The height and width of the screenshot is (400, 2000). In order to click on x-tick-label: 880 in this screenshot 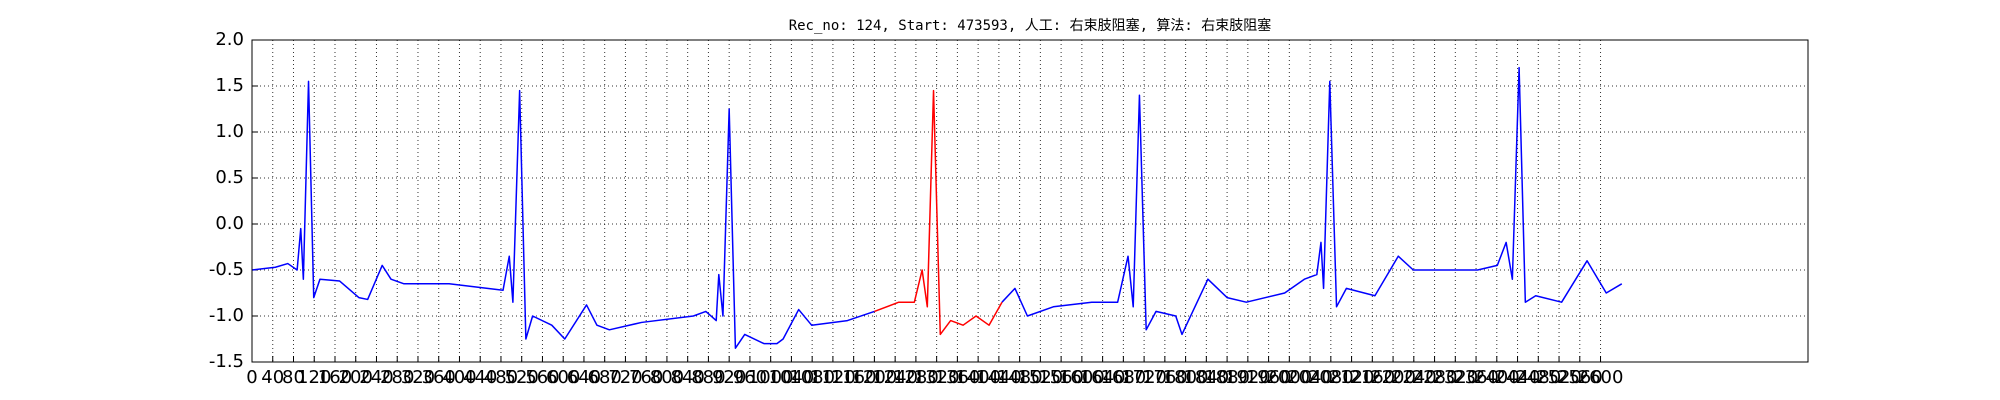, I will do `click(708, 377)`.